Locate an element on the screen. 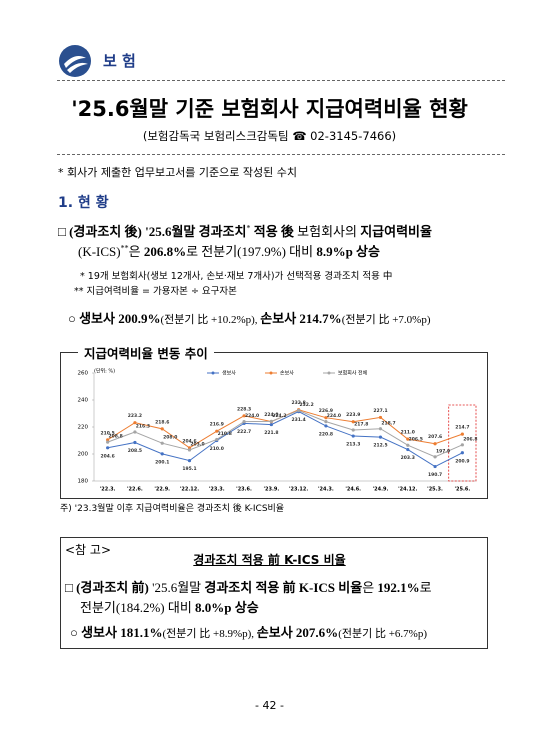  reference-bullet-cont: 전분기(184.2%) 대비 8.0%p 상승 is located at coordinates (169, 606).